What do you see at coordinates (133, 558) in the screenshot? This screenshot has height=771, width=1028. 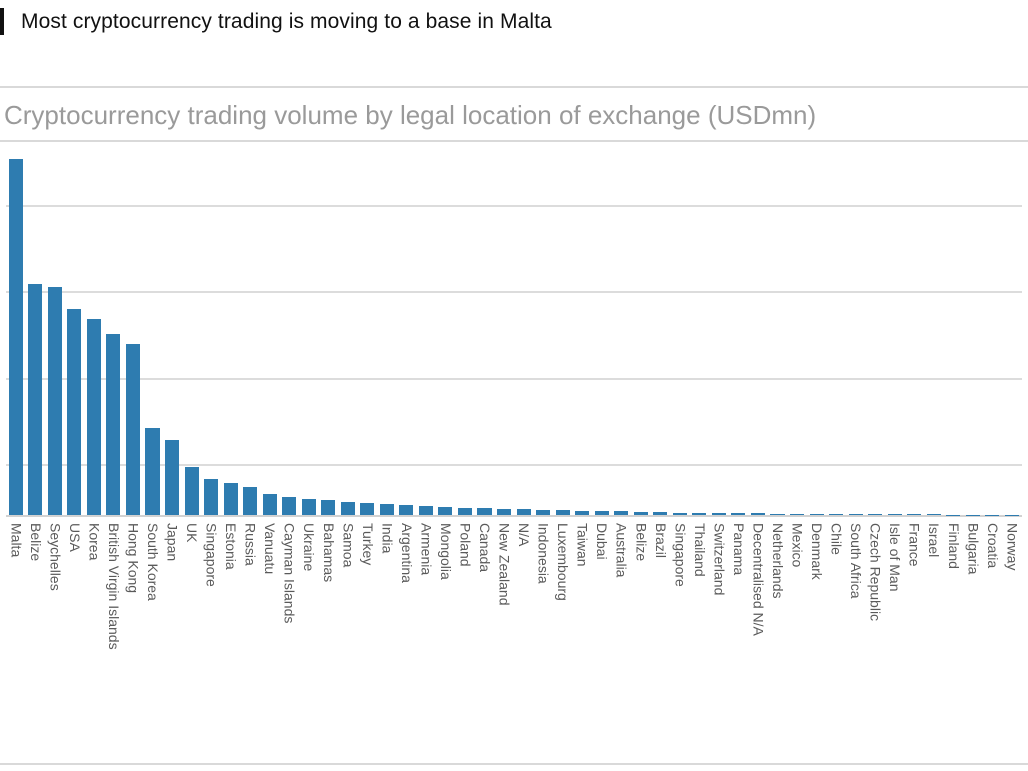 I see `x-axis-label: Hong Kong` at bounding box center [133, 558].